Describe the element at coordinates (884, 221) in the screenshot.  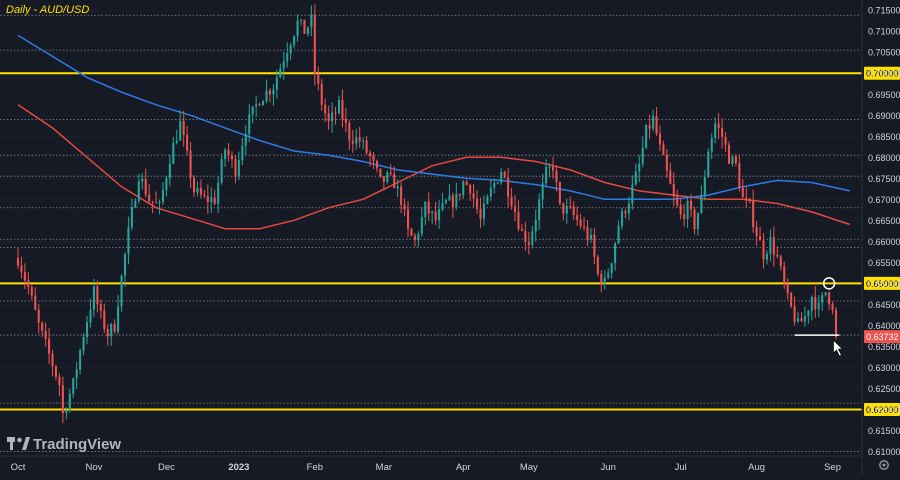
I see `y-tick-label: 0.66500` at that location.